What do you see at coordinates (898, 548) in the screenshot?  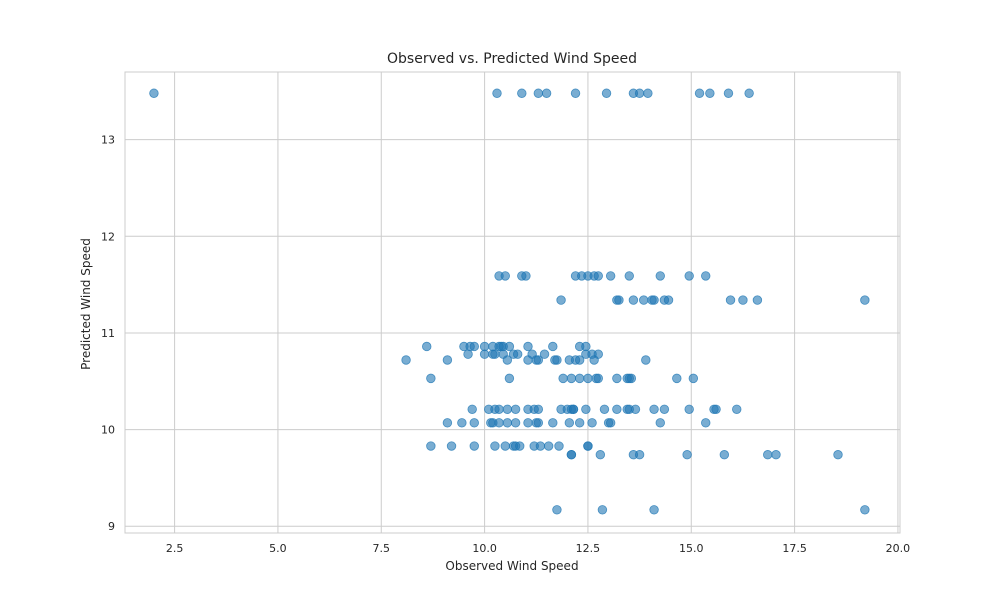 I see `x-tick-label: 20.0` at bounding box center [898, 548].